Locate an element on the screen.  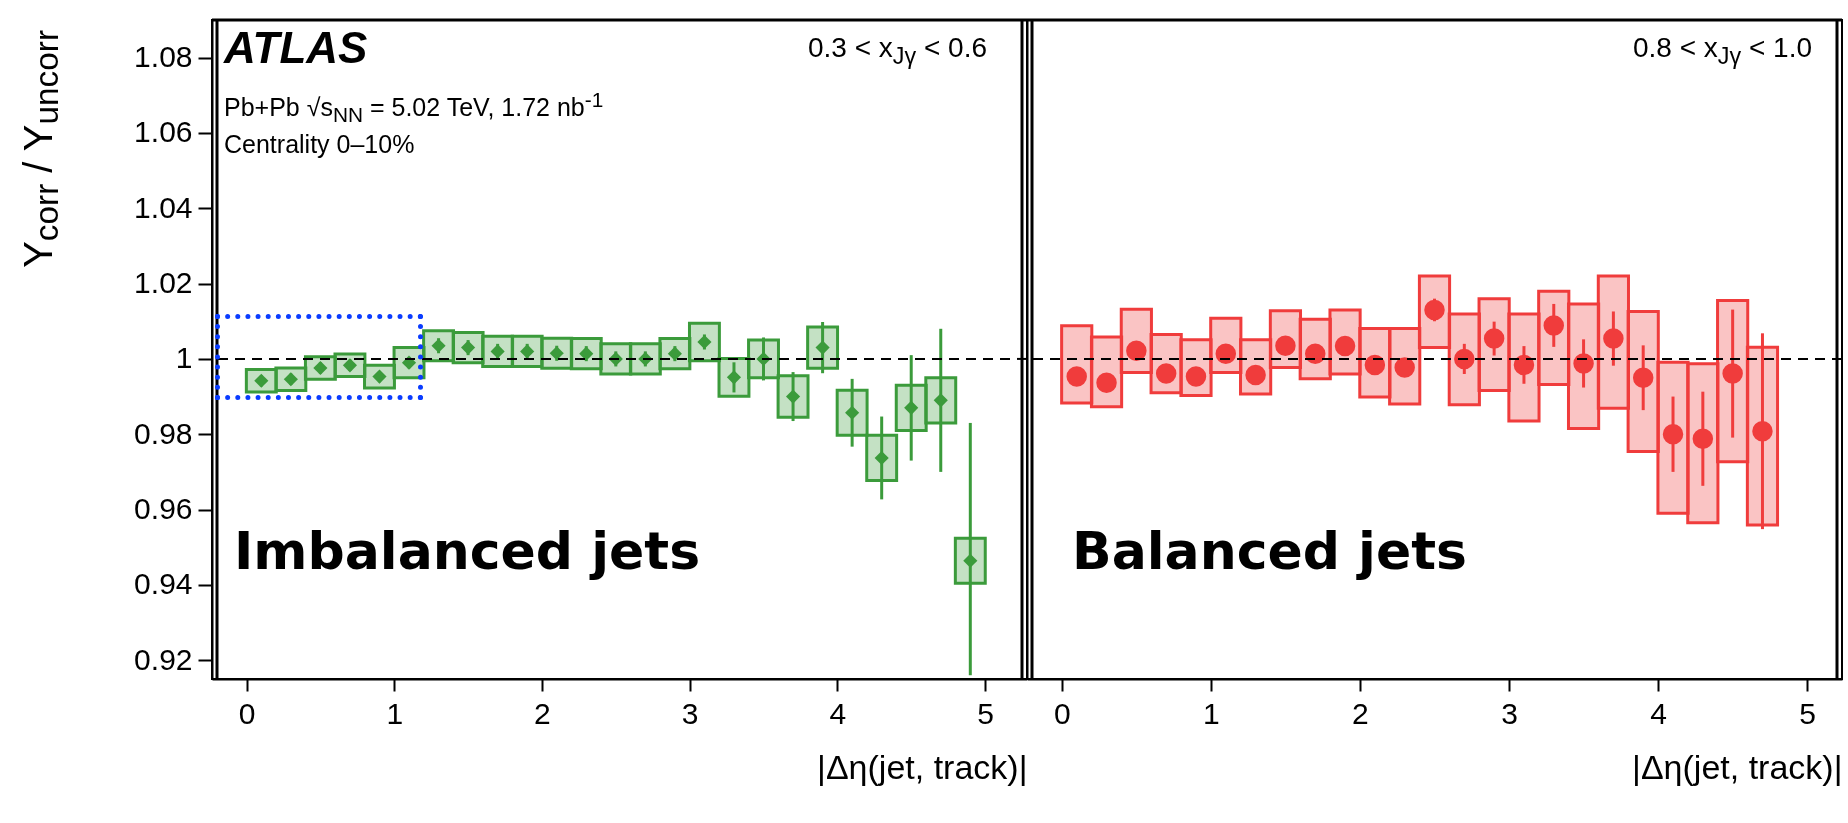
annotation: ATLAS is located at coordinates (296, 47).